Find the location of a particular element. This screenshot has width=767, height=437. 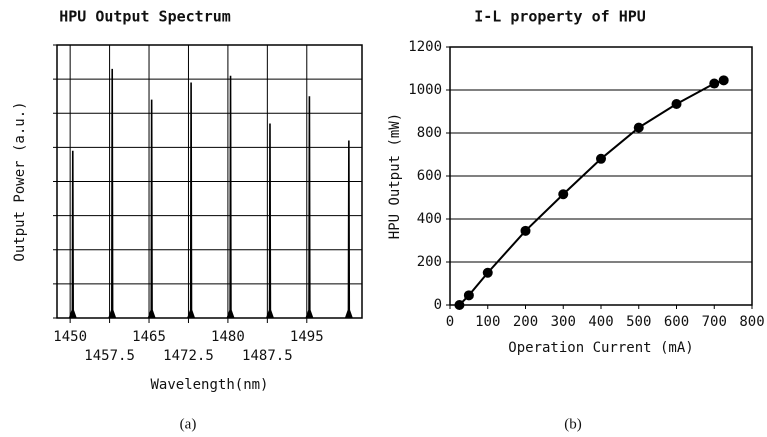

chart-title: HPU Output Spectrum is located at coordinates (145, 17).